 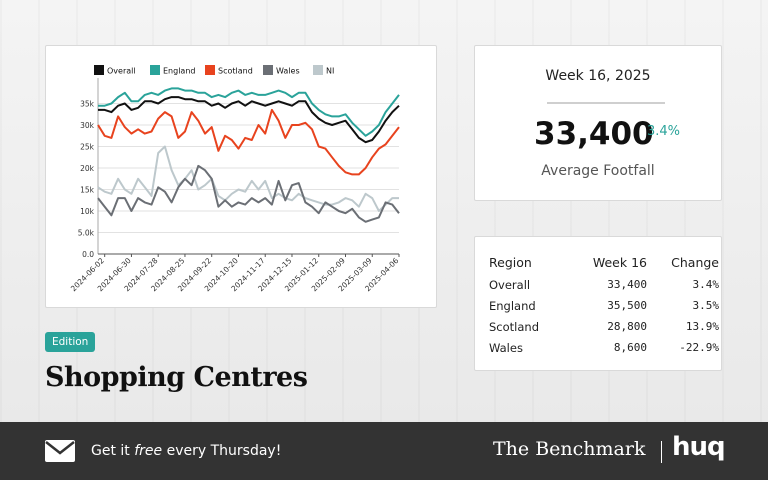 What do you see at coordinates (699, 347) in the screenshot?
I see `cell-change: -22.9%` at bounding box center [699, 347].